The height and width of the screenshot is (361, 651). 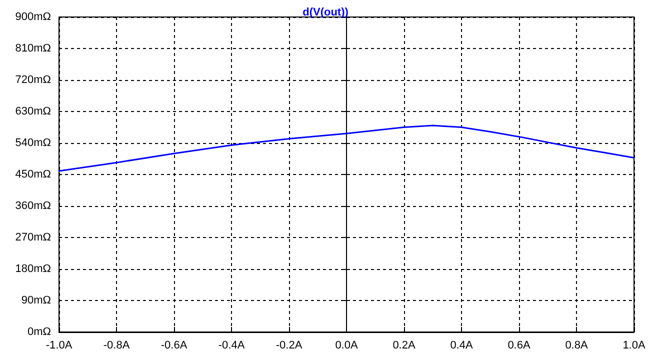 I want to click on y-tick-label: 810mΩ, so click(x=33, y=48).